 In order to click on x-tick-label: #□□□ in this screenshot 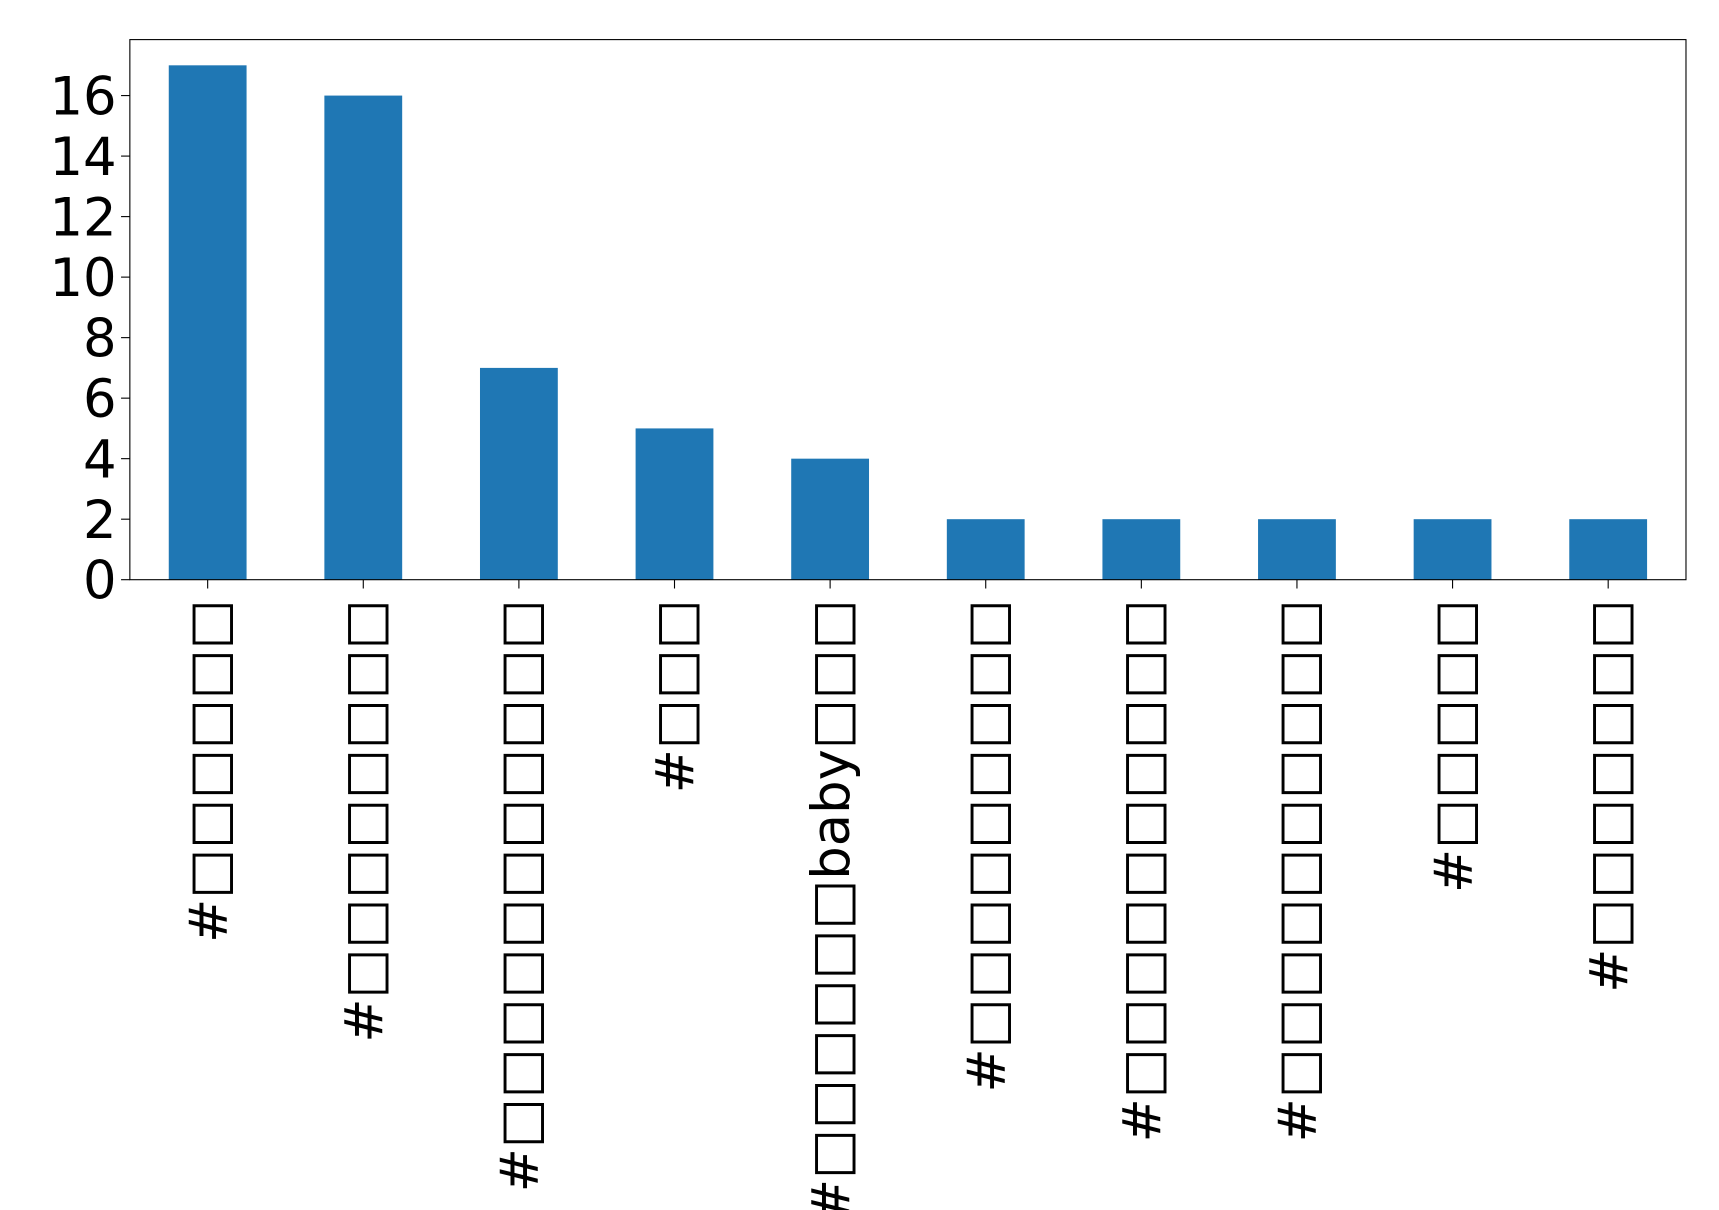, I will do `click(675, 697)`.